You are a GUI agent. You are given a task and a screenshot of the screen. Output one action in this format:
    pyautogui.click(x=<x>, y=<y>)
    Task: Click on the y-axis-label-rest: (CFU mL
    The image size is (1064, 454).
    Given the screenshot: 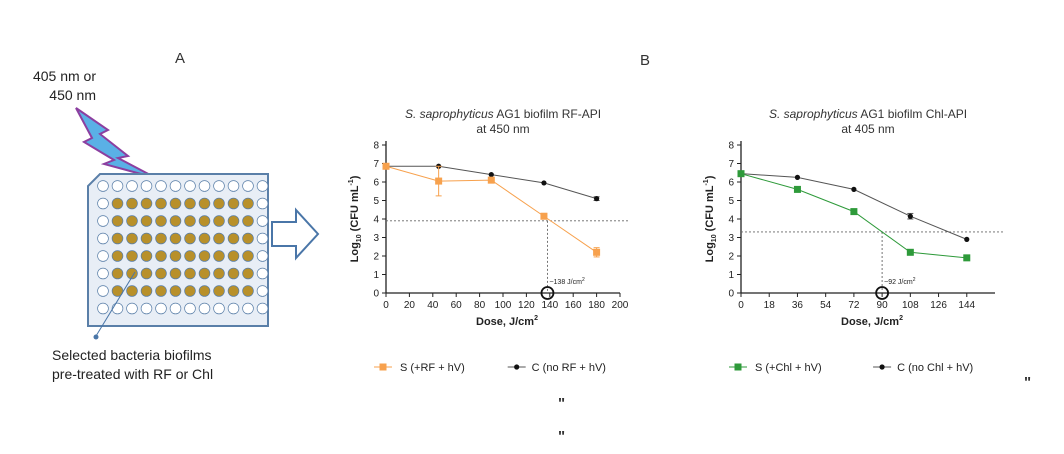 What is the action you would take?
    pyautogui.click(x=710, y=209)
    